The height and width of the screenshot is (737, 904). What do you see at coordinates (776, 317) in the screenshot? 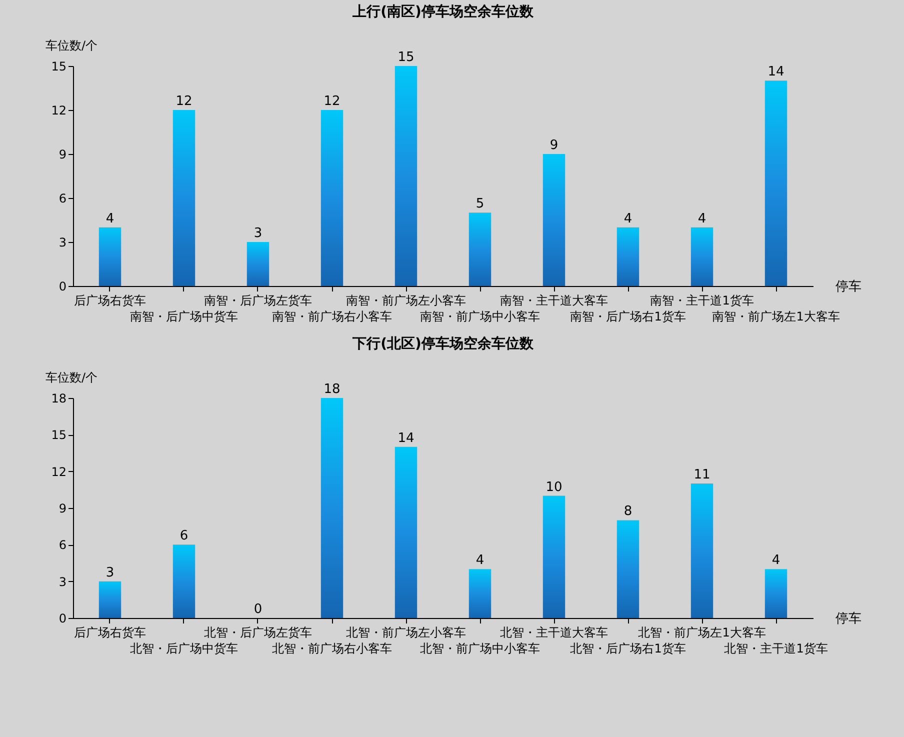
I see `x-tick-label: 南智・前广场左1大客车` at bounding box center [776, 317].